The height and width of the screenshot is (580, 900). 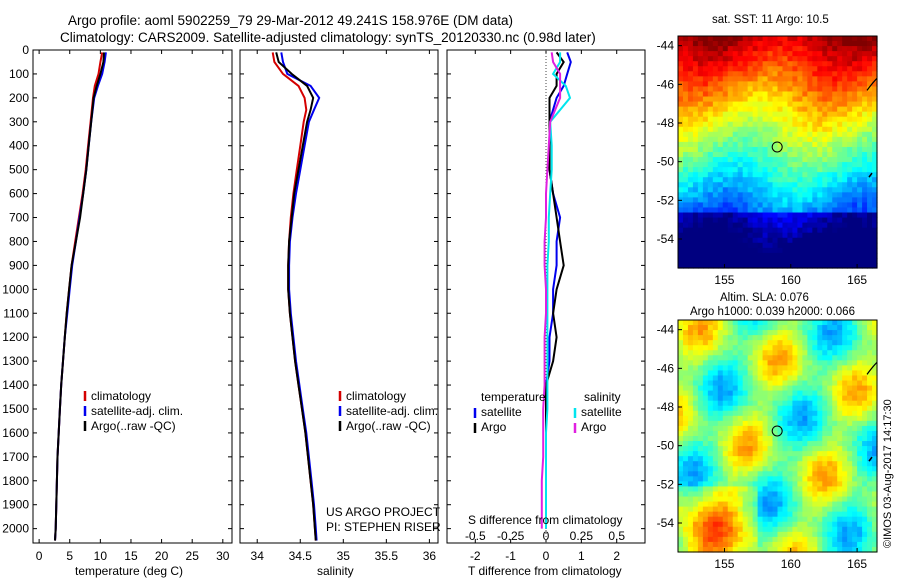 What do you see at coordinates (376, 396) in the screenshot?
I see `legend-label: climatology` at bounding box center [376, 396].